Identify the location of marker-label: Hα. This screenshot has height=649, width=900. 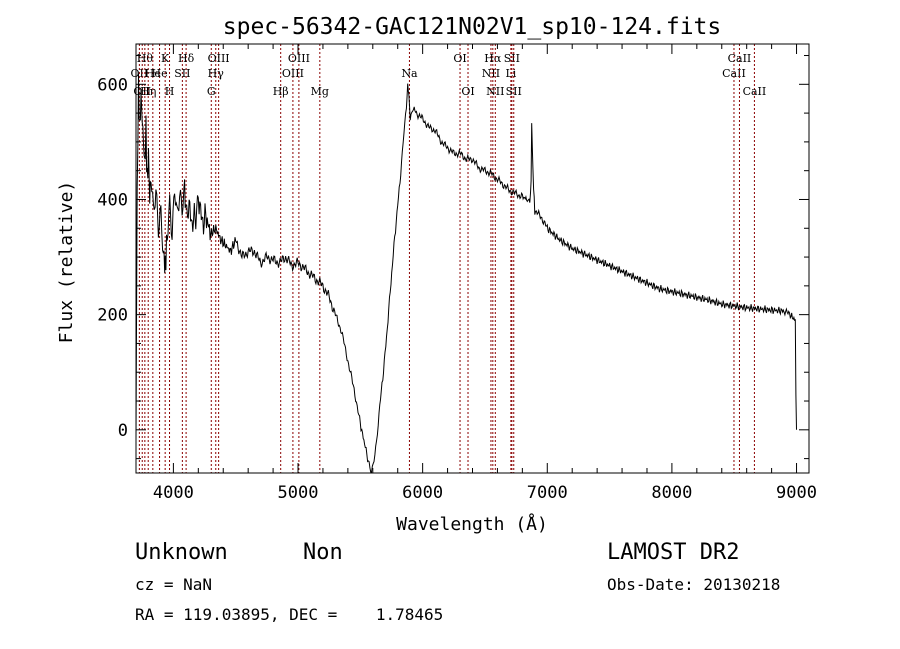
(493, 58).